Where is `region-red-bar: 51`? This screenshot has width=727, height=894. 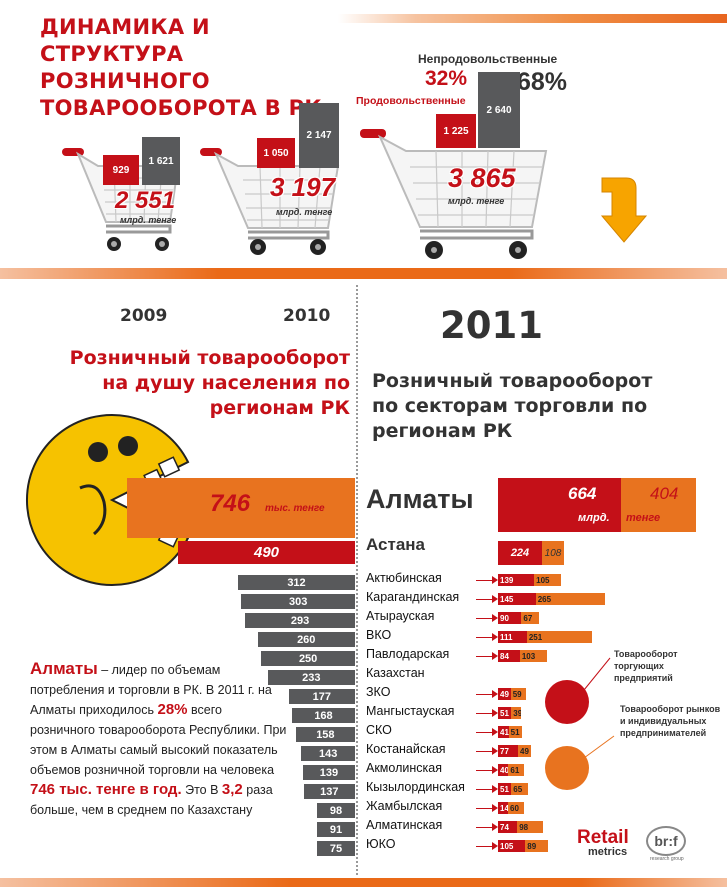
region-red-bar: 51 is located at coordinates (505, 789).